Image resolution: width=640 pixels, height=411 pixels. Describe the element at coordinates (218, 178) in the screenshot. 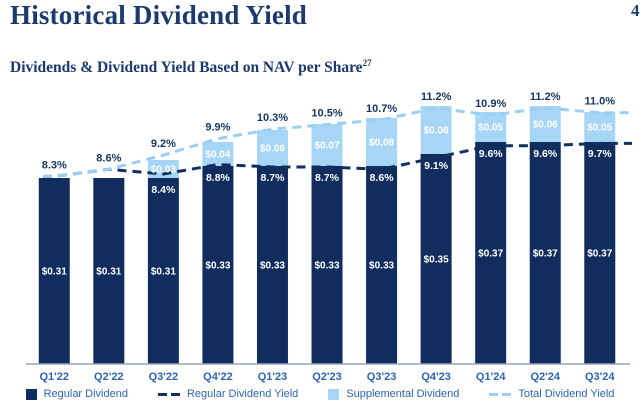

I see `regular-yield-value-label: 8.8%` at that location.